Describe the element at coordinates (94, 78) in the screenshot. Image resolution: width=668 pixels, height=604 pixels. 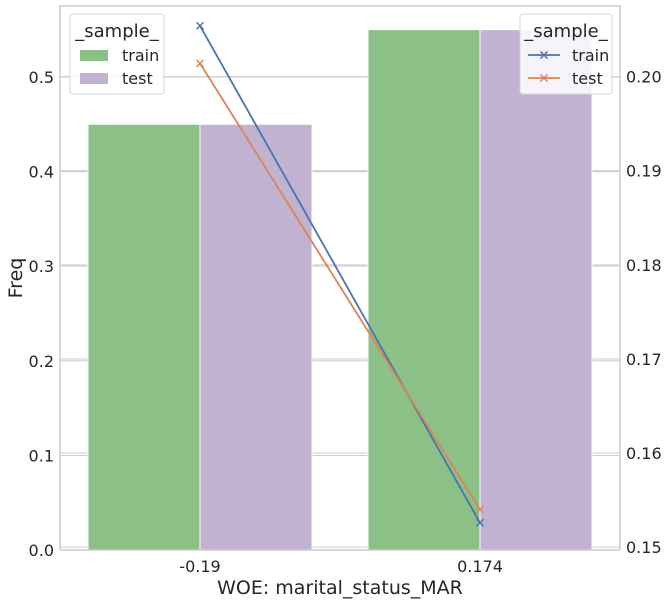
I see `legend-swatch-test` at that location.